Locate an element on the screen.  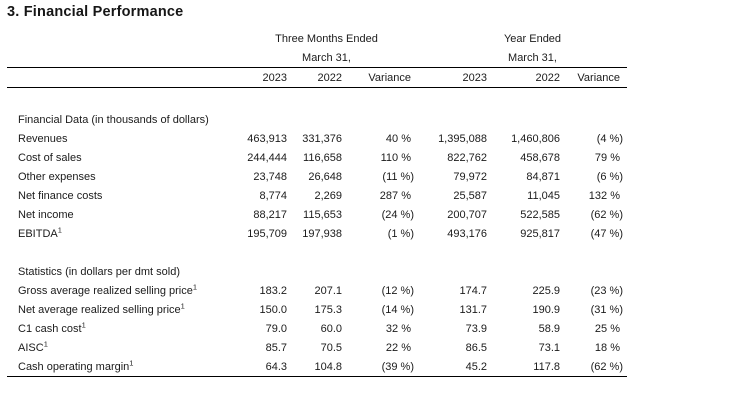
value-2023-year: 45.2 is located at coordinates (476, 366).